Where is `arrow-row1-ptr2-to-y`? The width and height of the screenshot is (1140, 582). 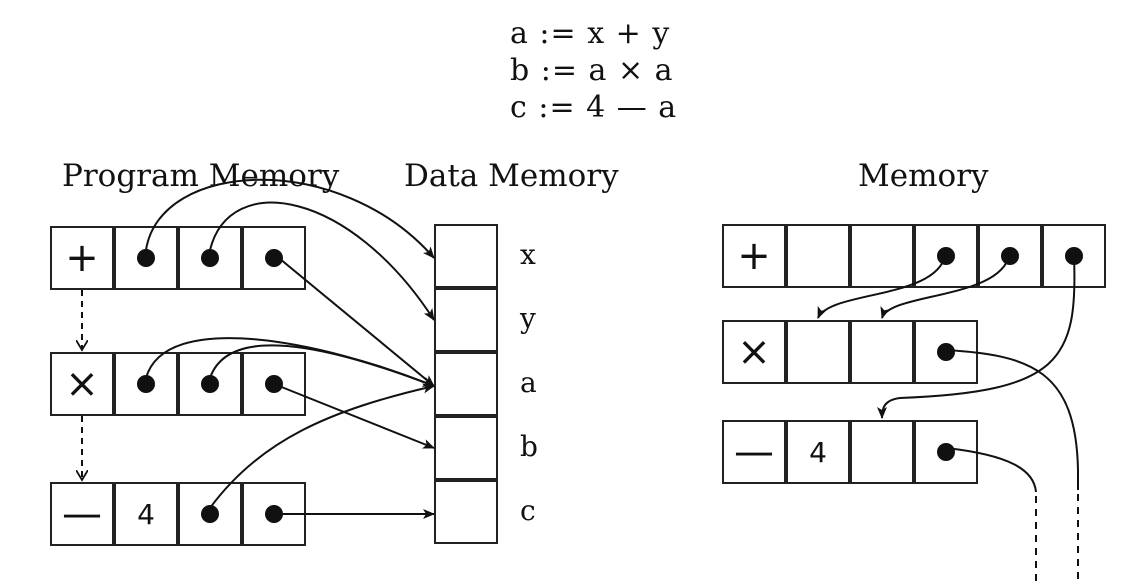
arrow-row1-ptr2-to-y is located at coordinates (322, 261).